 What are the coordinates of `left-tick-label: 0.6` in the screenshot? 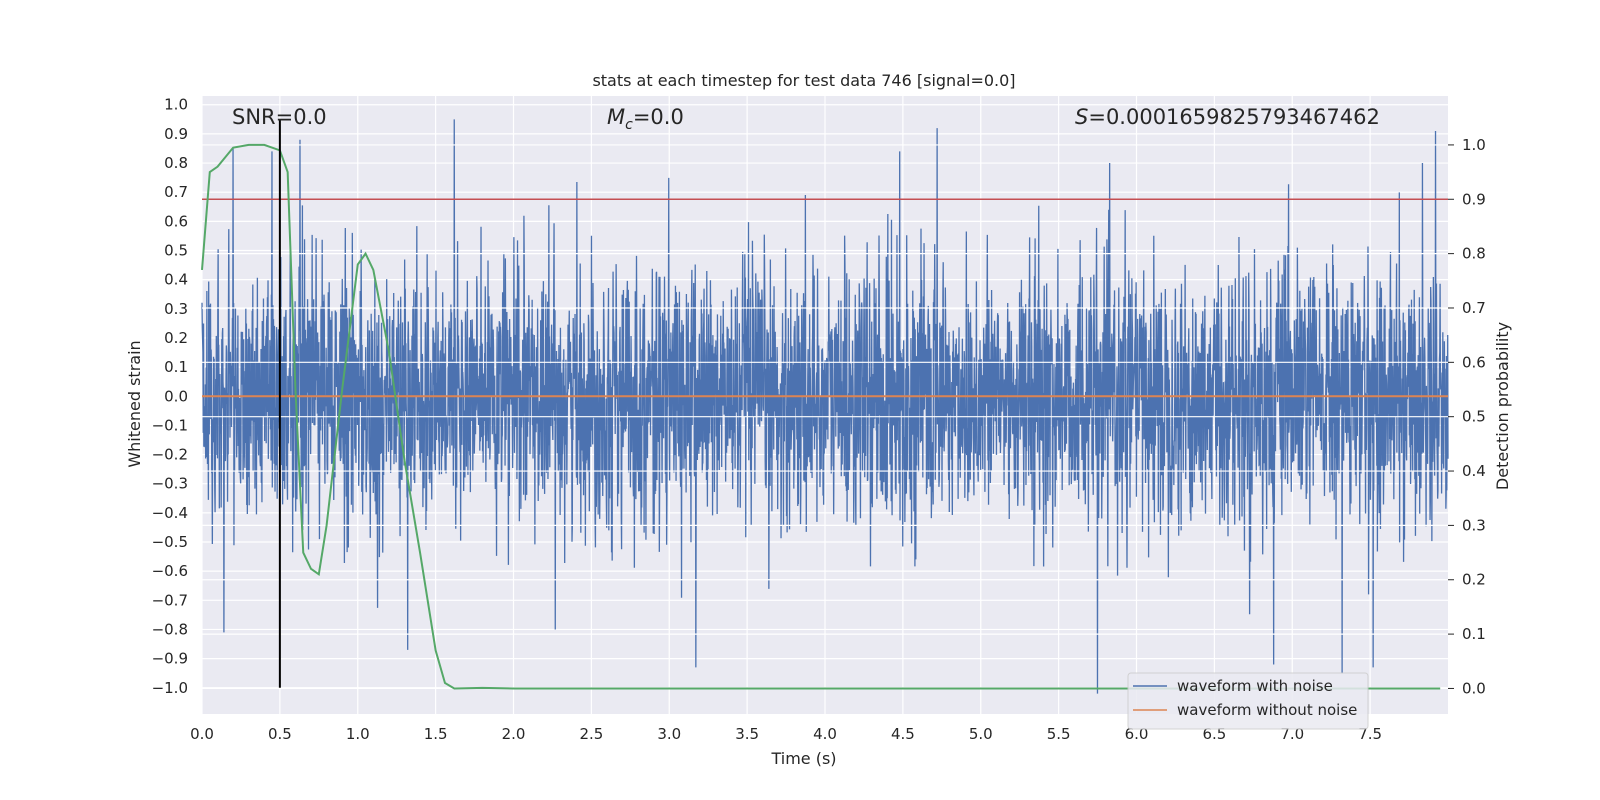 It's located at (176, 221).